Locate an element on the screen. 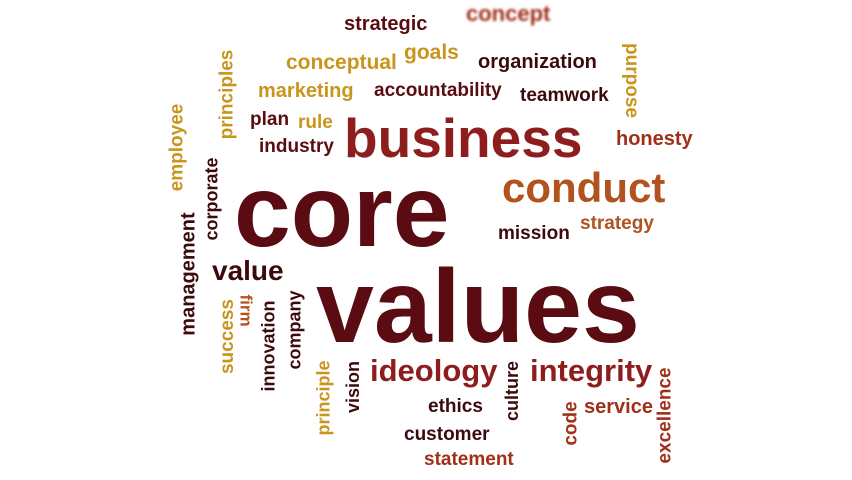  word-teamwork: teamwork is located at coordinates (564, 95).